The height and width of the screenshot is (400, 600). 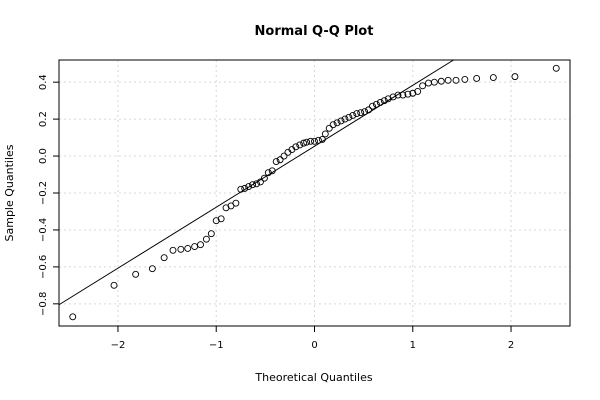 I want to click on y-tick-label: 0.0, so click(x=43, y=156).